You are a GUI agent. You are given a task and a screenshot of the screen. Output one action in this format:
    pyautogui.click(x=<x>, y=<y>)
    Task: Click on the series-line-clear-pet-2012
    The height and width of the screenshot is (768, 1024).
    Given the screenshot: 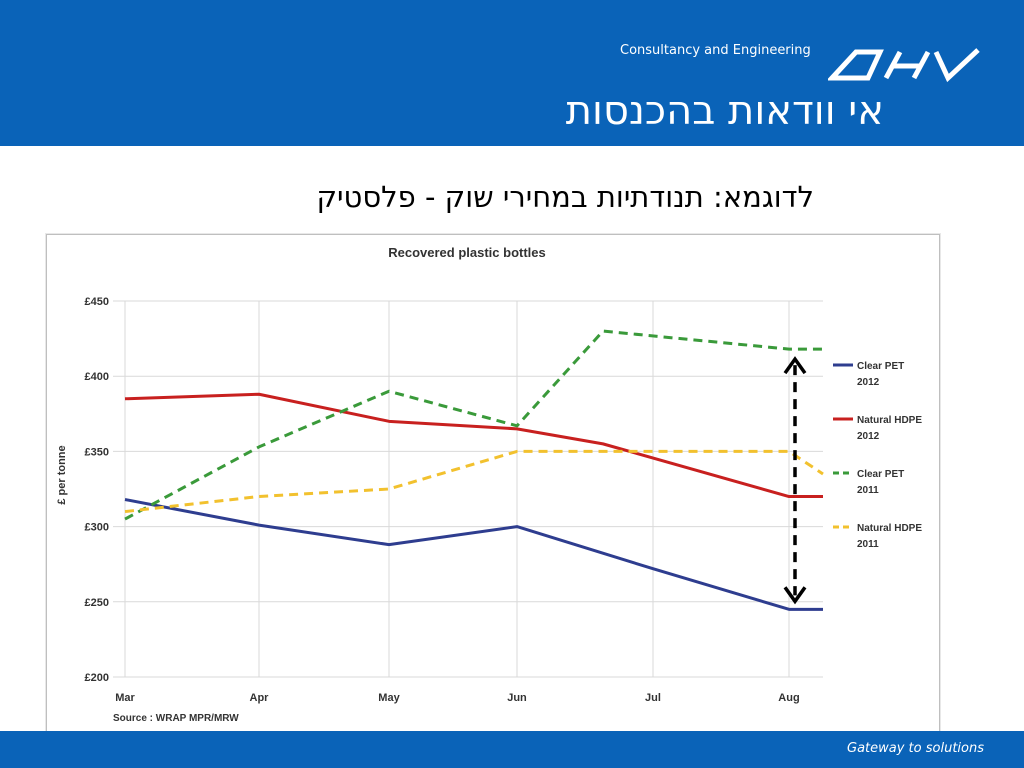 What is the action you would take?
    pyautogui.click(x=473, y=554)
    